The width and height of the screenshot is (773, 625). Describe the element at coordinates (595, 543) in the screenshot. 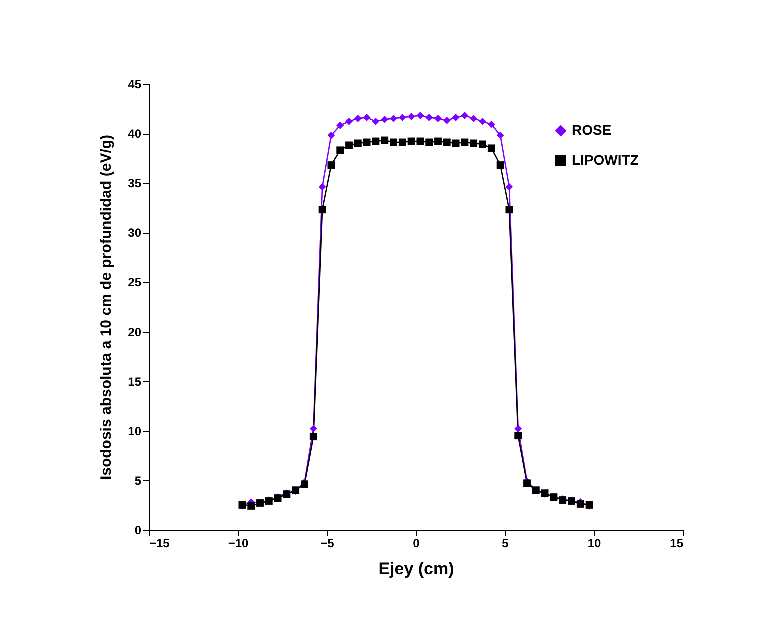

I see `x-tick-label: 10` at that location.